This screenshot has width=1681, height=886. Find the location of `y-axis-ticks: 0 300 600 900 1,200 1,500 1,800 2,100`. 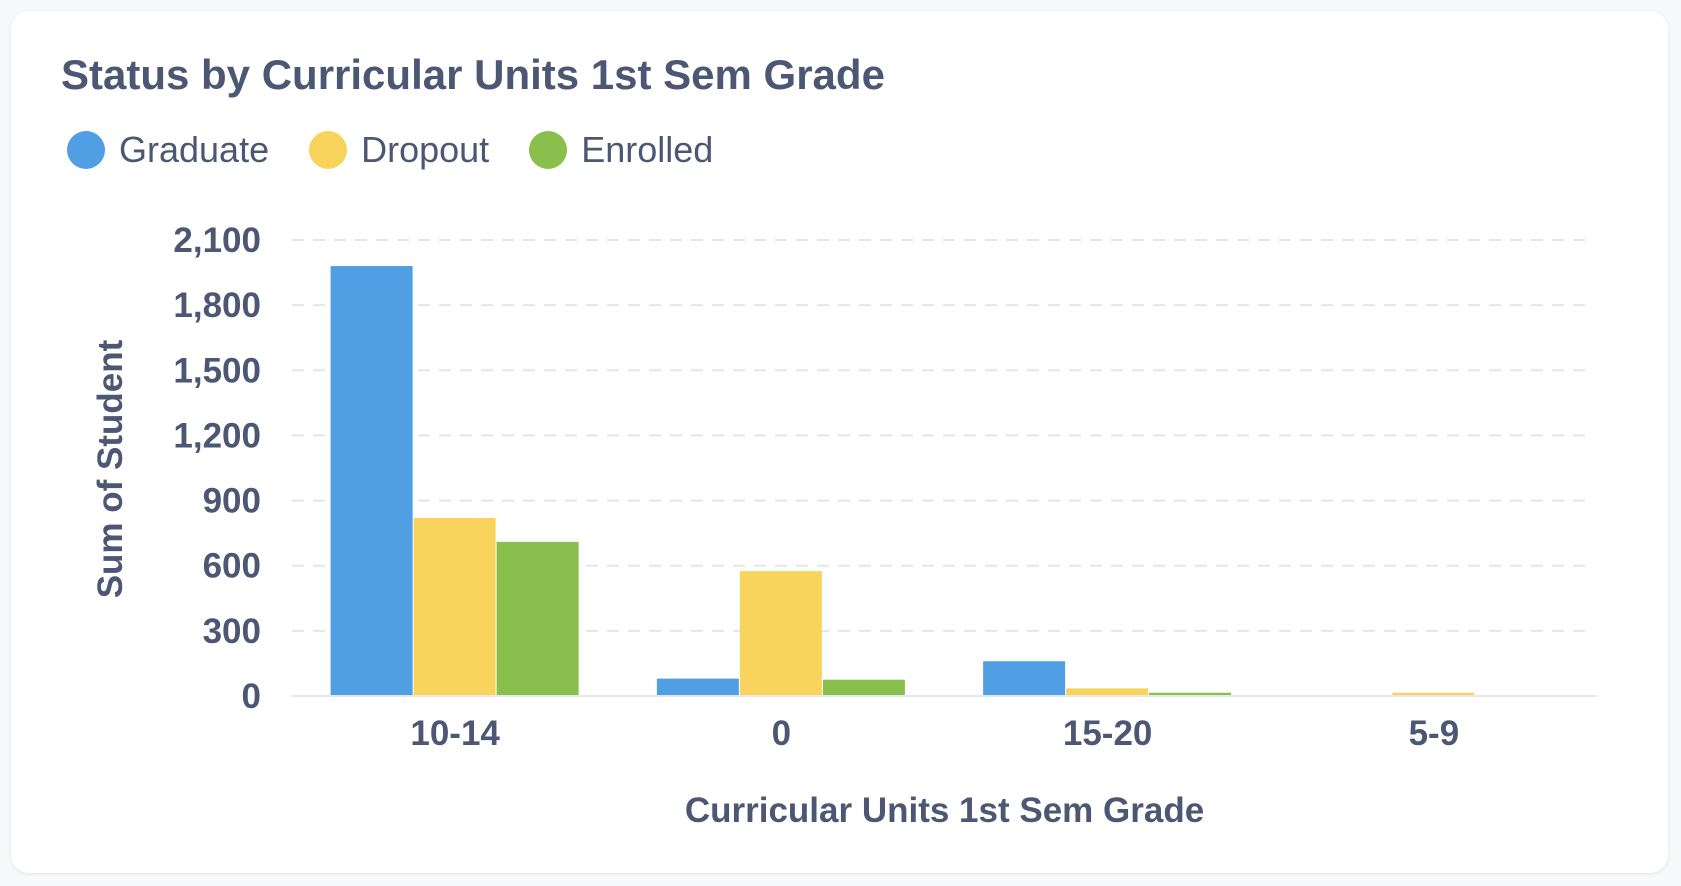

y-axis-ticks: 0 300 600 900 1,200 1,500 1,800 2,100 is located at coordinates (217, 468).